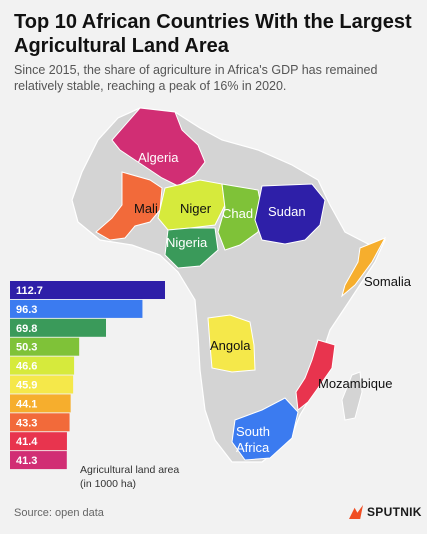  I want to click on map-label-south-africa-line2: Africa, so click(253, 447).